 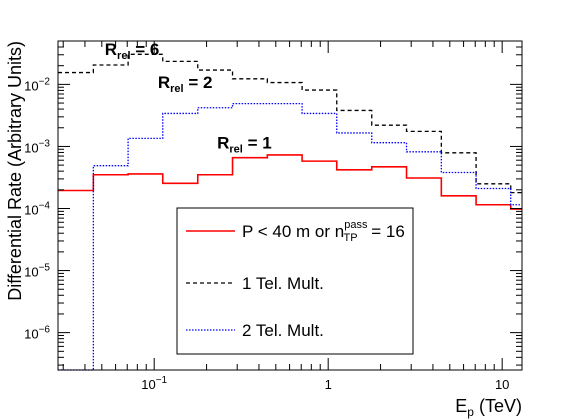 I want to click on x-tick-label-1: 1, so click(x=328, y=384).